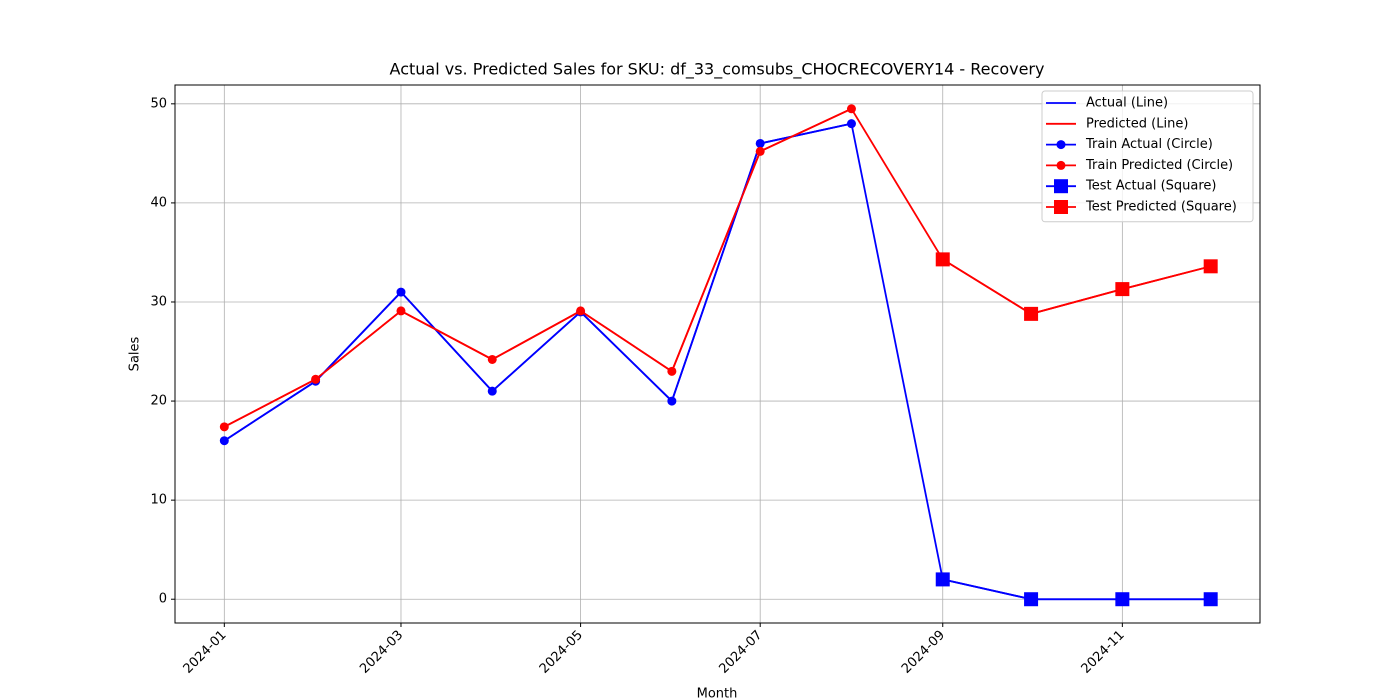 This screenshot has width=1400, height=700. What do you see at coordinates (135, 353) in the screenshot?
I see `y-axis-label: Sales` at bounding box center [135, 353].